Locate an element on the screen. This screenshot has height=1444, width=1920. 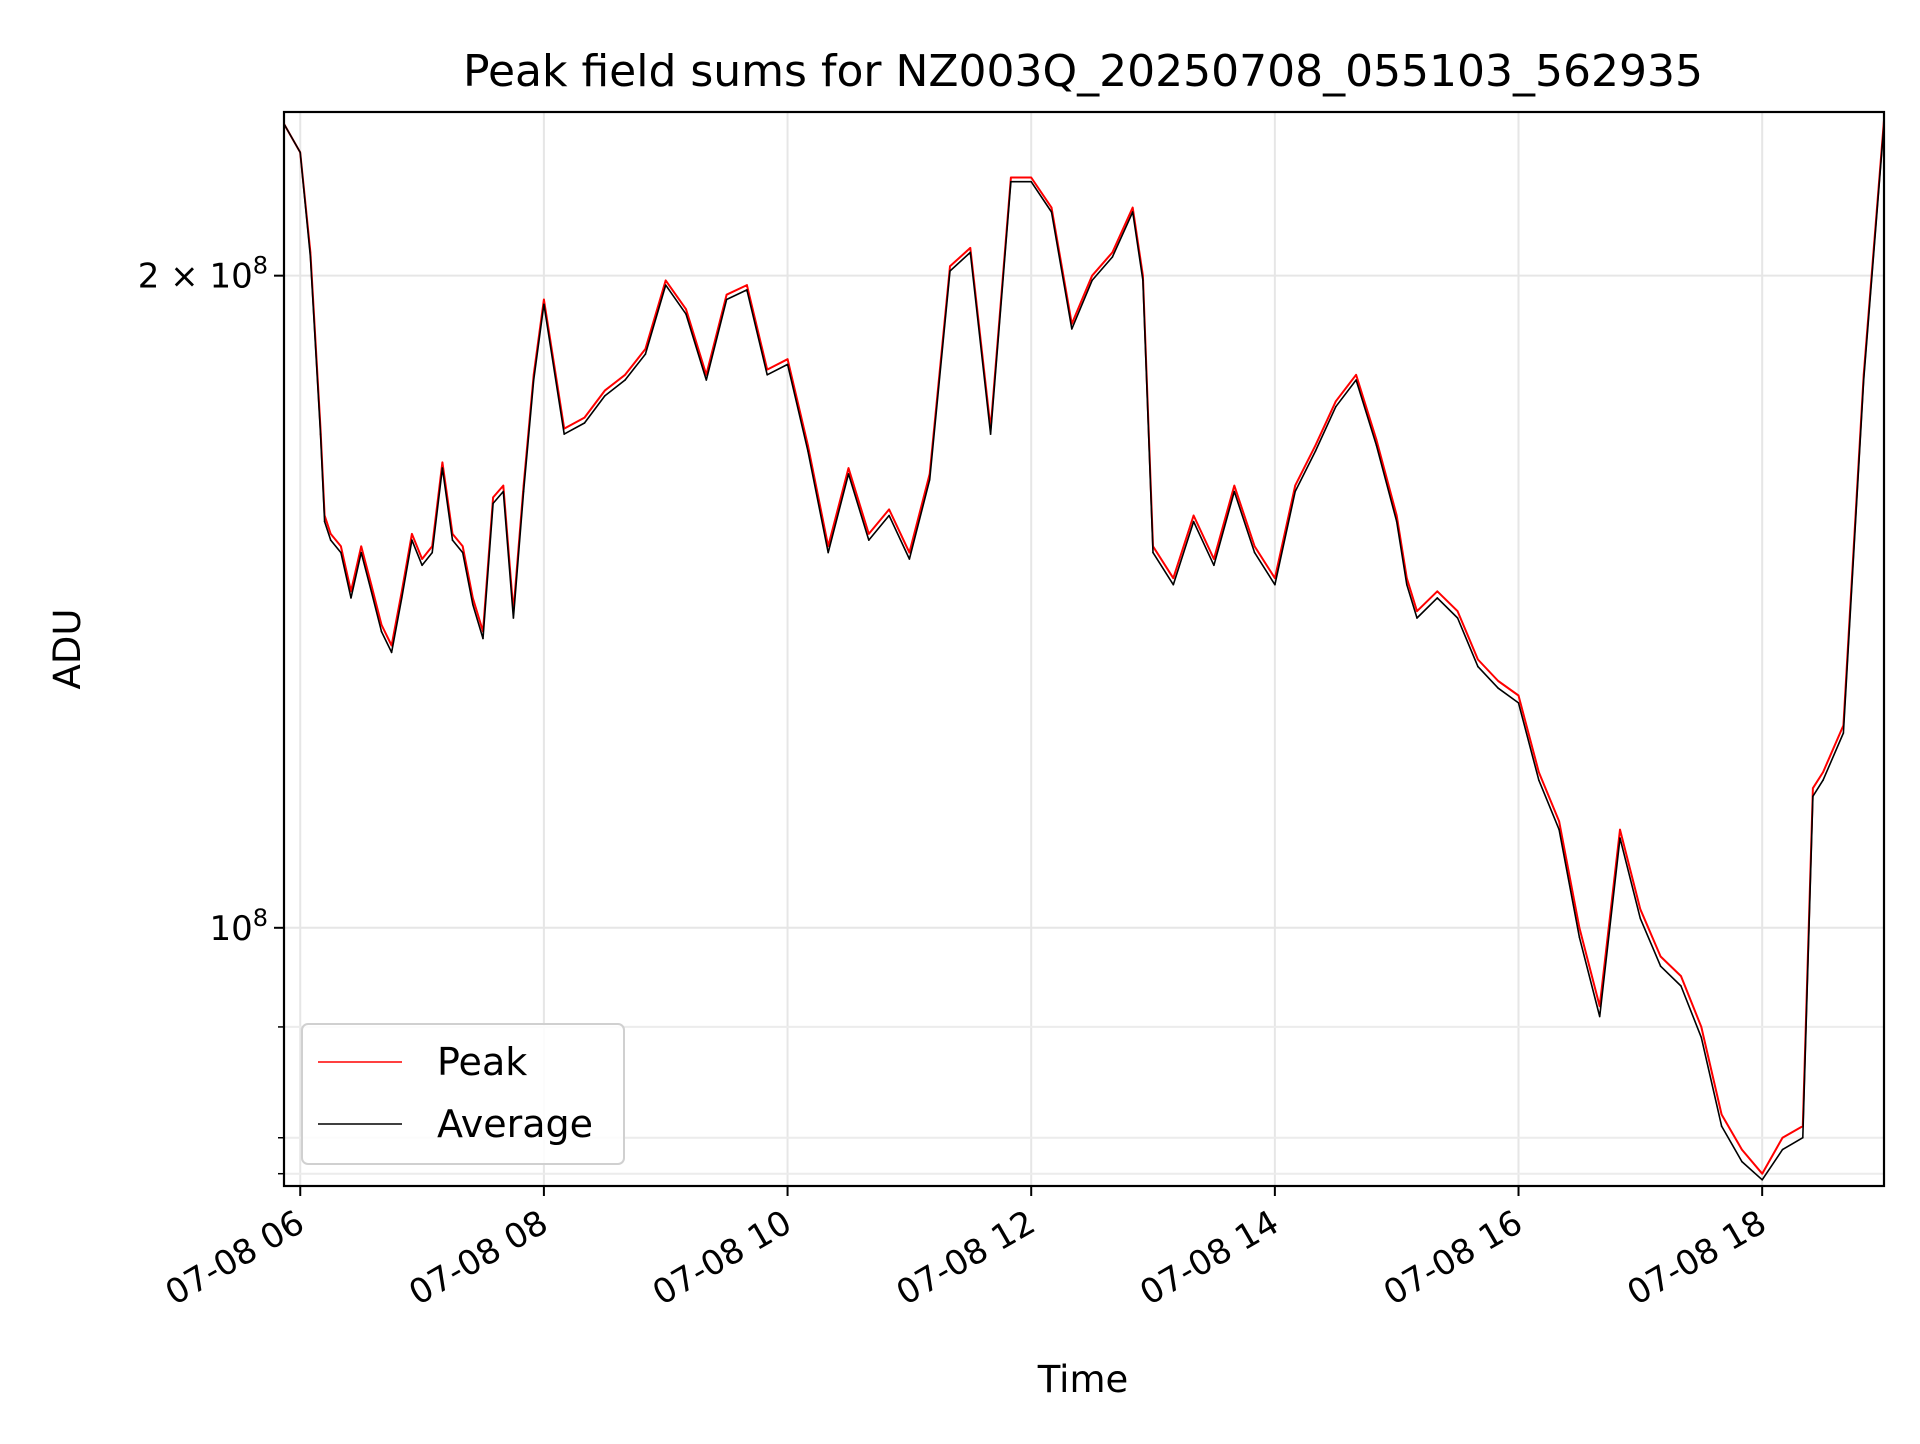
x-axis-label: Time is located at coordinates (1083, 1379).